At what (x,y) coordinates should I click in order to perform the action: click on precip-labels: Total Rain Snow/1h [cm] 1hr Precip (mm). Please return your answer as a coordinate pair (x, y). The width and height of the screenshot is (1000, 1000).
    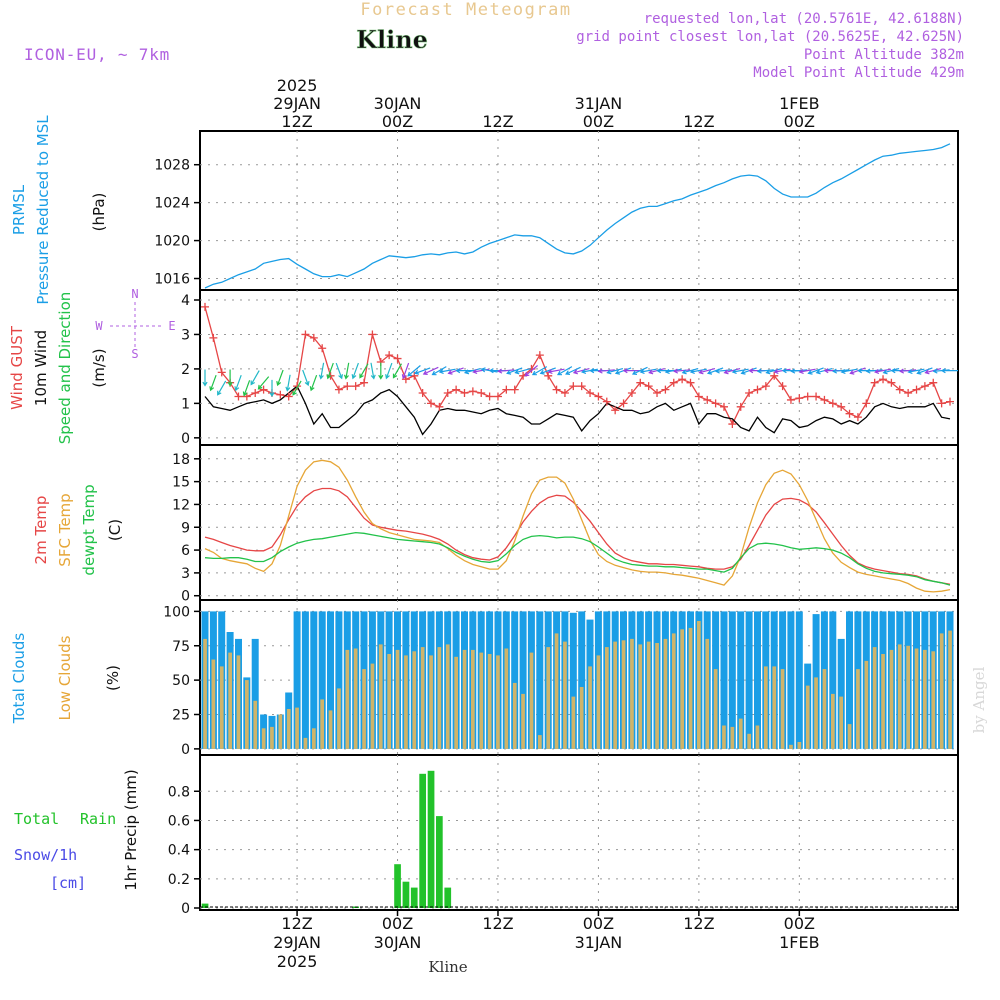
    Looking at the image, I should click on (77, 830).